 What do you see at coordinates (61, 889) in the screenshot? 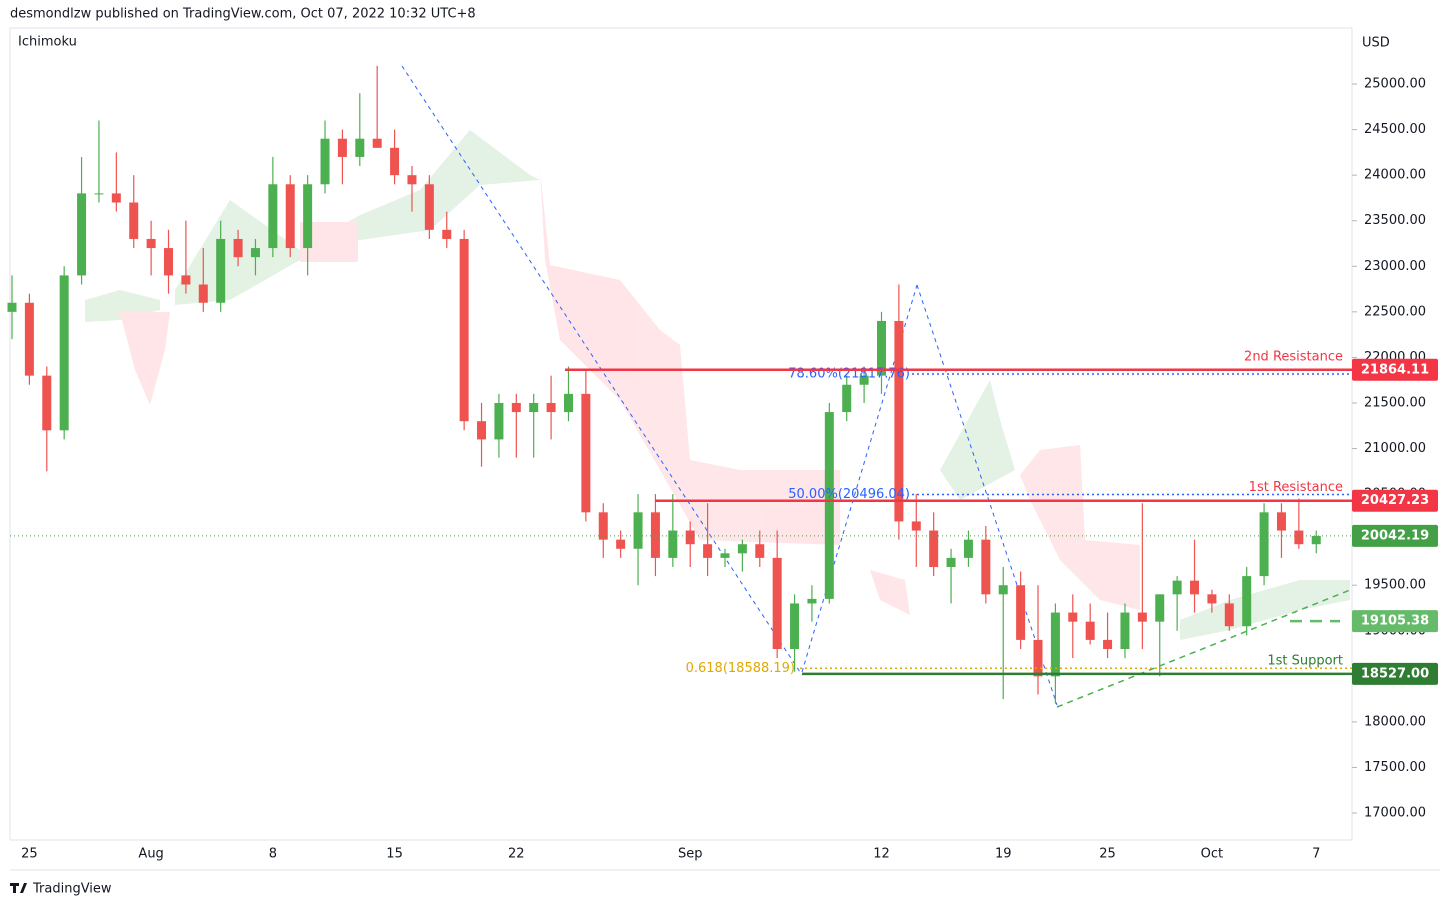
I see `brand: TradingView` at bounding box center [61, 889].